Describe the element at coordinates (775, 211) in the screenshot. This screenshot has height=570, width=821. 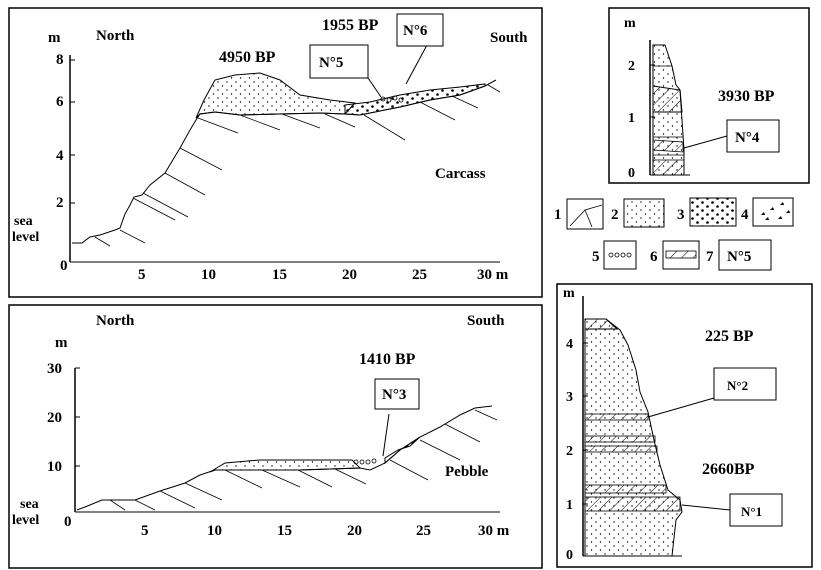
I see `legend-gravel-symbol` at that location.